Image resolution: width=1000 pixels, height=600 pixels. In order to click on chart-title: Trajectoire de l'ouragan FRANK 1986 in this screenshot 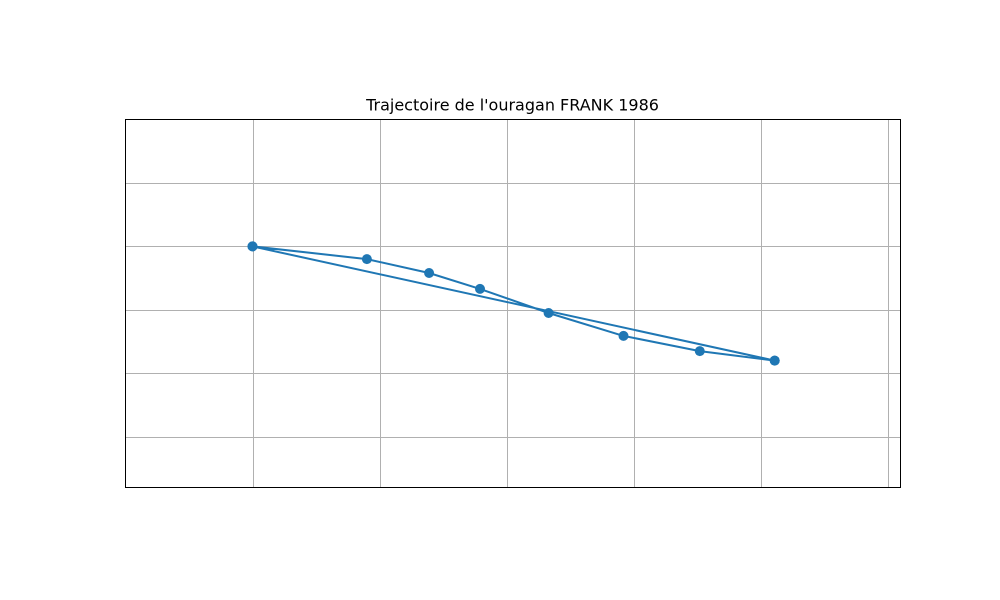, I will do `click(512, 105)`.